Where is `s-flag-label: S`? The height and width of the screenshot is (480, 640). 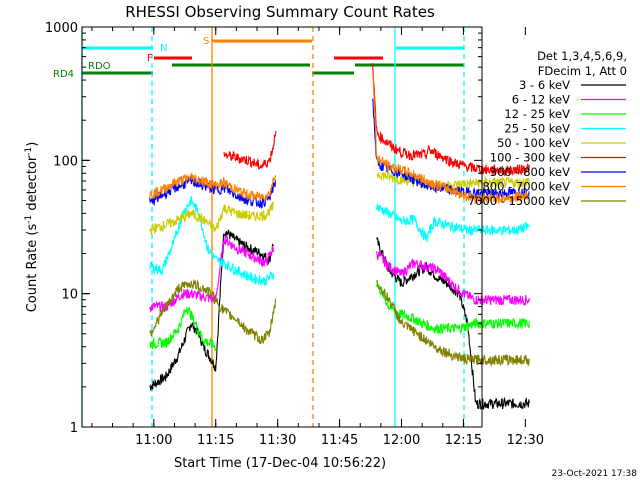
s-flag-label: S is located at coordinates (206, 41).